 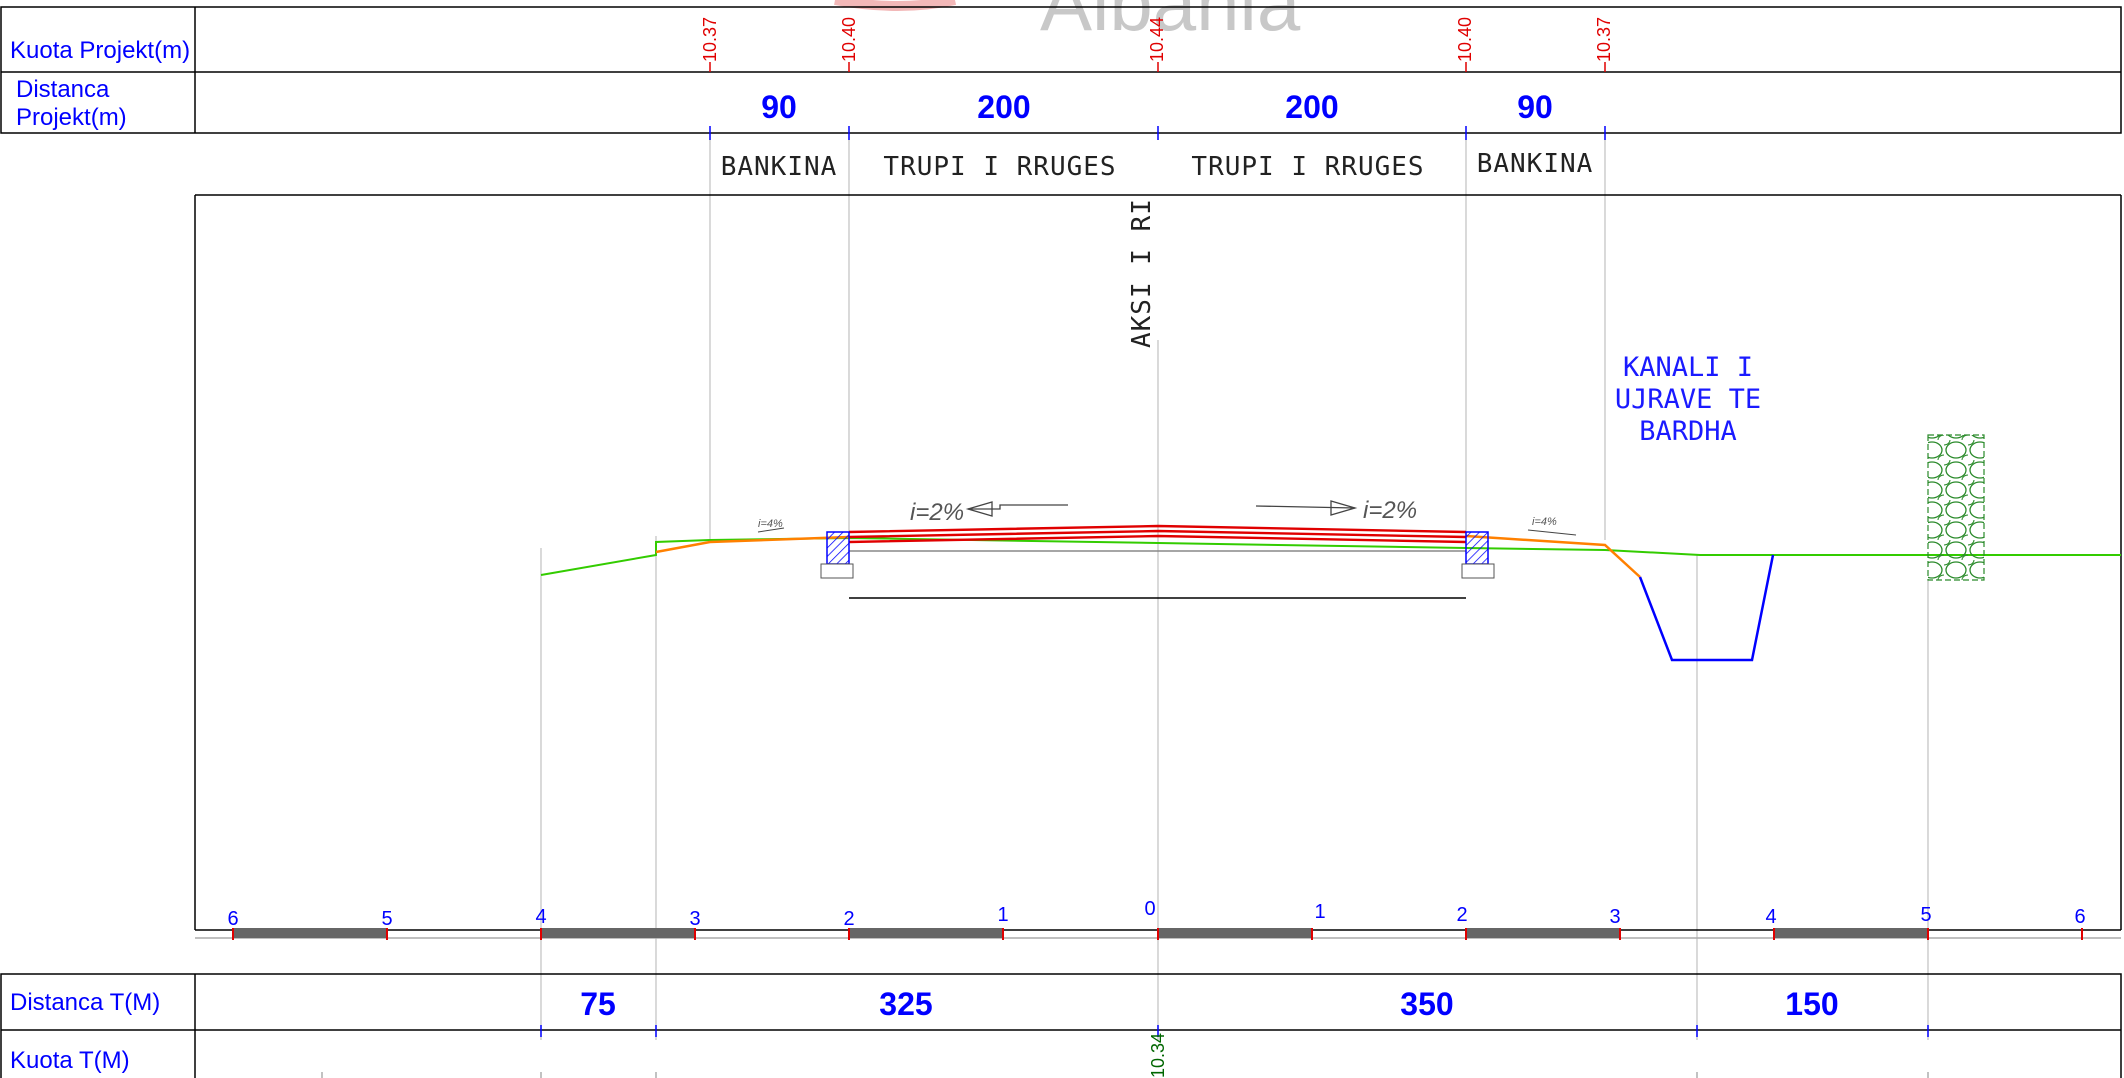 I want to click on stone-wall, so click(x=1956, y=507).